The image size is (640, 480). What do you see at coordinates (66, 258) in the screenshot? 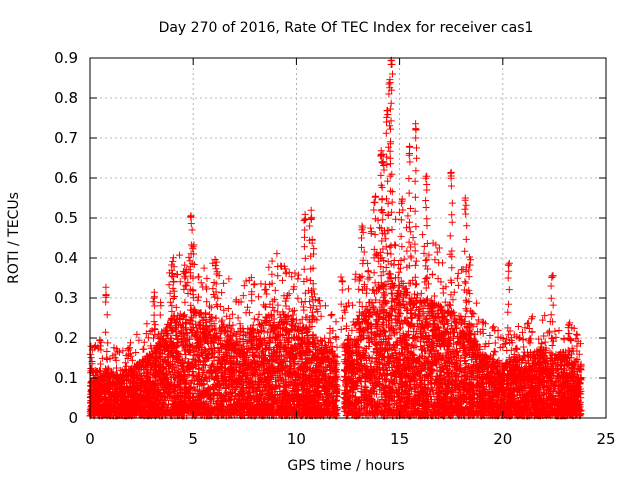
I see `y-tick-label: 0.4` at bounding box center [66, 258].